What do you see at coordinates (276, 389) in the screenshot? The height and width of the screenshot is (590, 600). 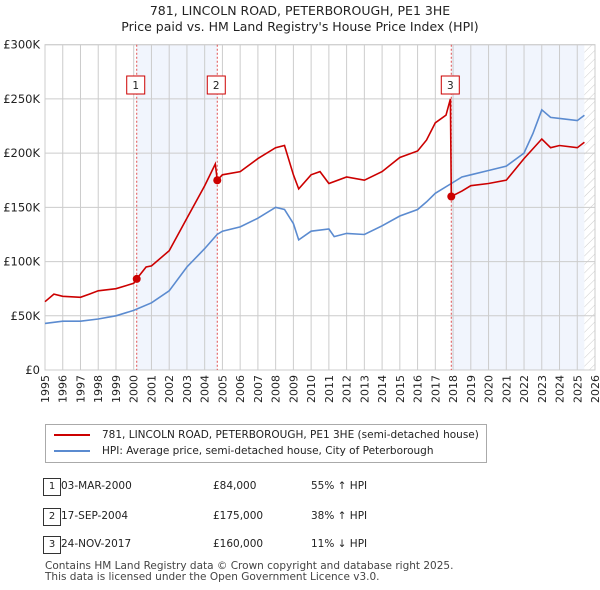 I see `x-tick-label: 2008` at bounding box center [276, 389].